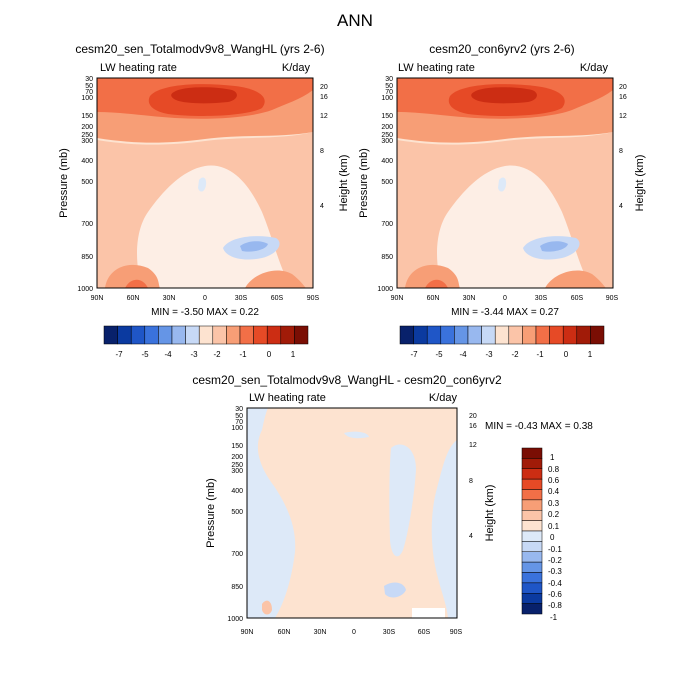  I want to click on panel-1-y-axis-label: Pressure (mb), so click(64, 183).